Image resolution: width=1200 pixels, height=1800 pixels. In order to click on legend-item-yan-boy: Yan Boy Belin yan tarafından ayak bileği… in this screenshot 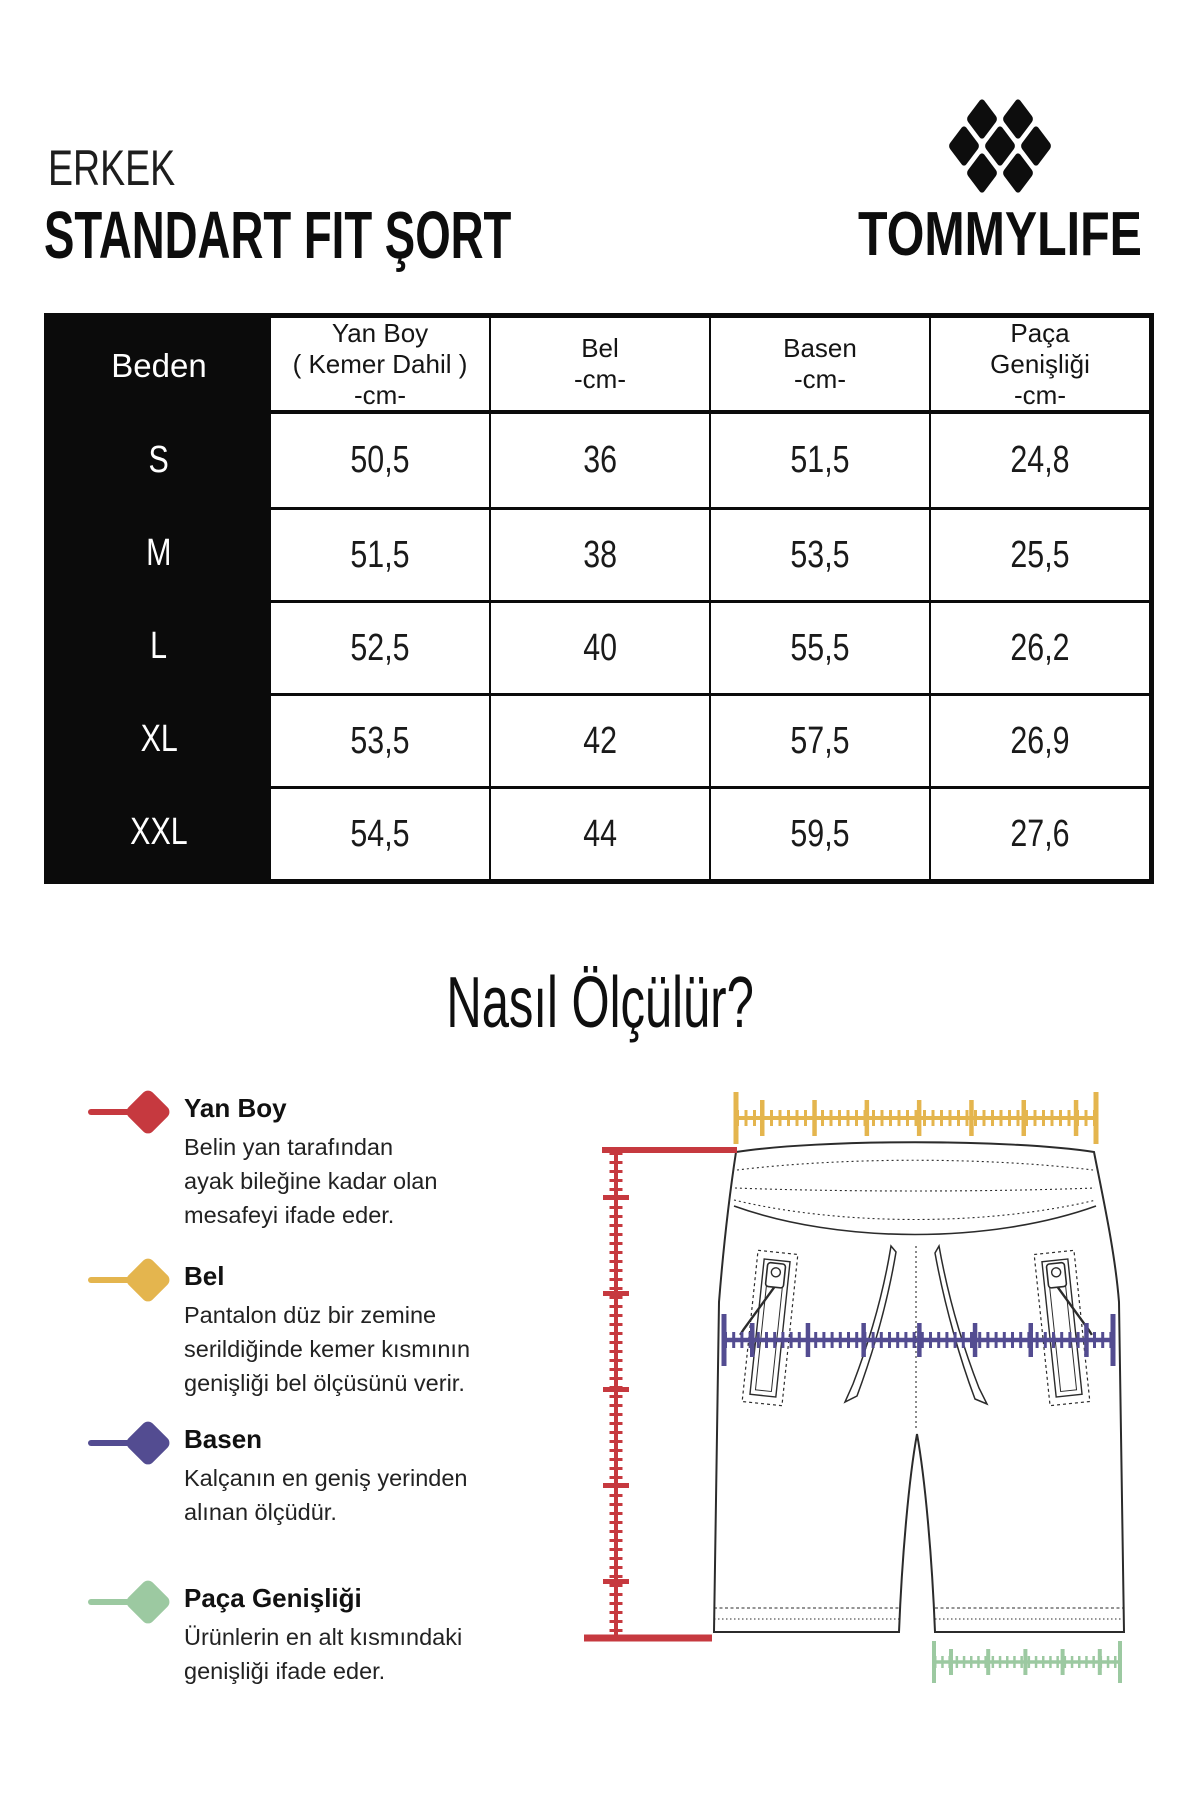, I will do `click(321, 1159)`.